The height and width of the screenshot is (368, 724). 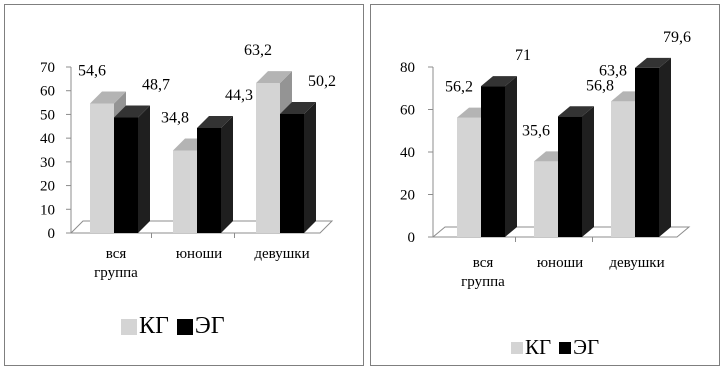 What do you see at coordinates (459, 87) in the screenshot?
I see `data-label: 56,2` at bounding box center [459, 87].